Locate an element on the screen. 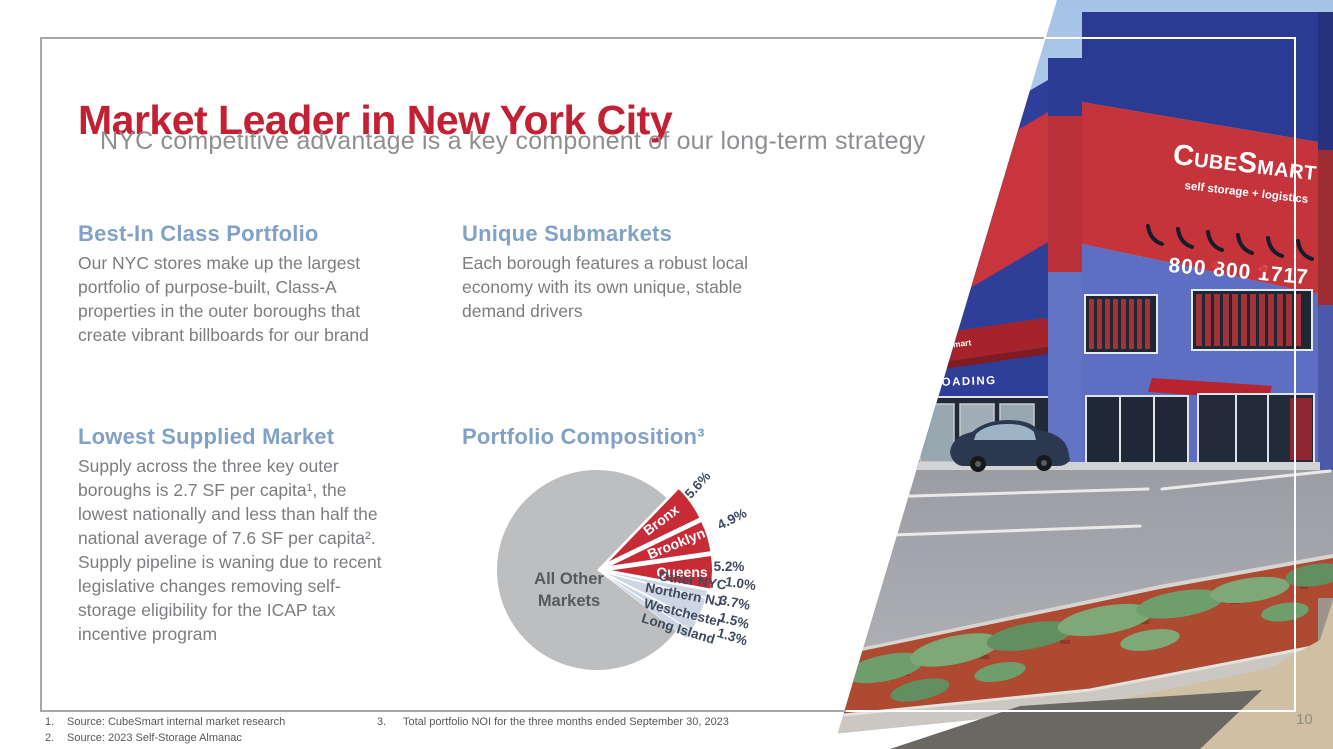  section-heading-lowest-supplied: Lowest Supplied Market is located at coordinates (206, 437).